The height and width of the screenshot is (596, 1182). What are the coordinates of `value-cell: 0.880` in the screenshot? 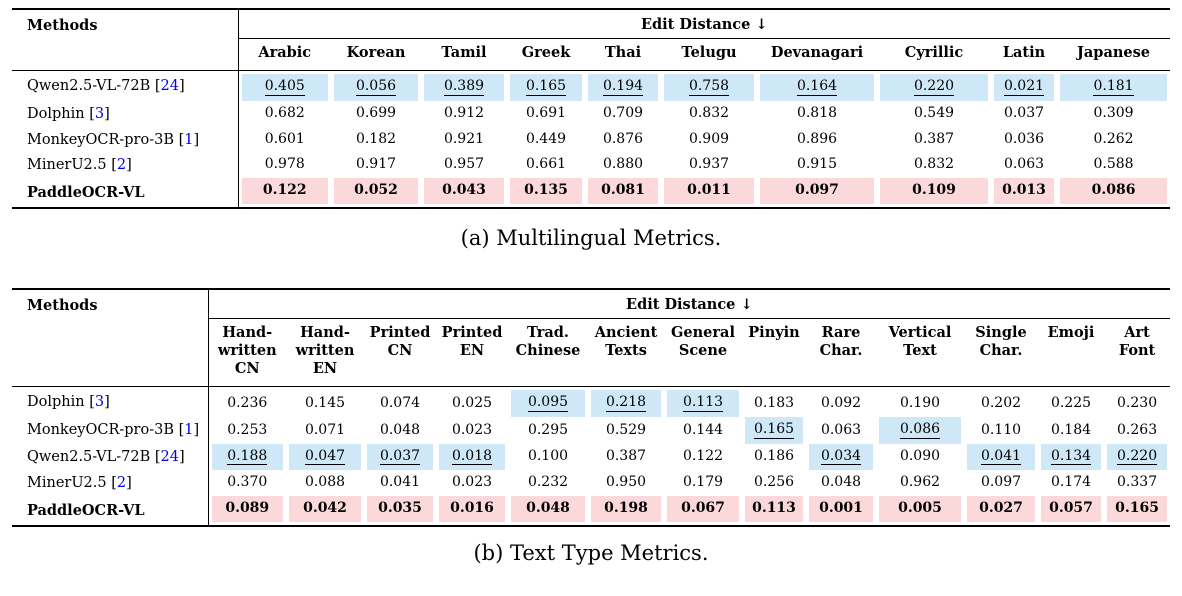 It's located at (623, 165).